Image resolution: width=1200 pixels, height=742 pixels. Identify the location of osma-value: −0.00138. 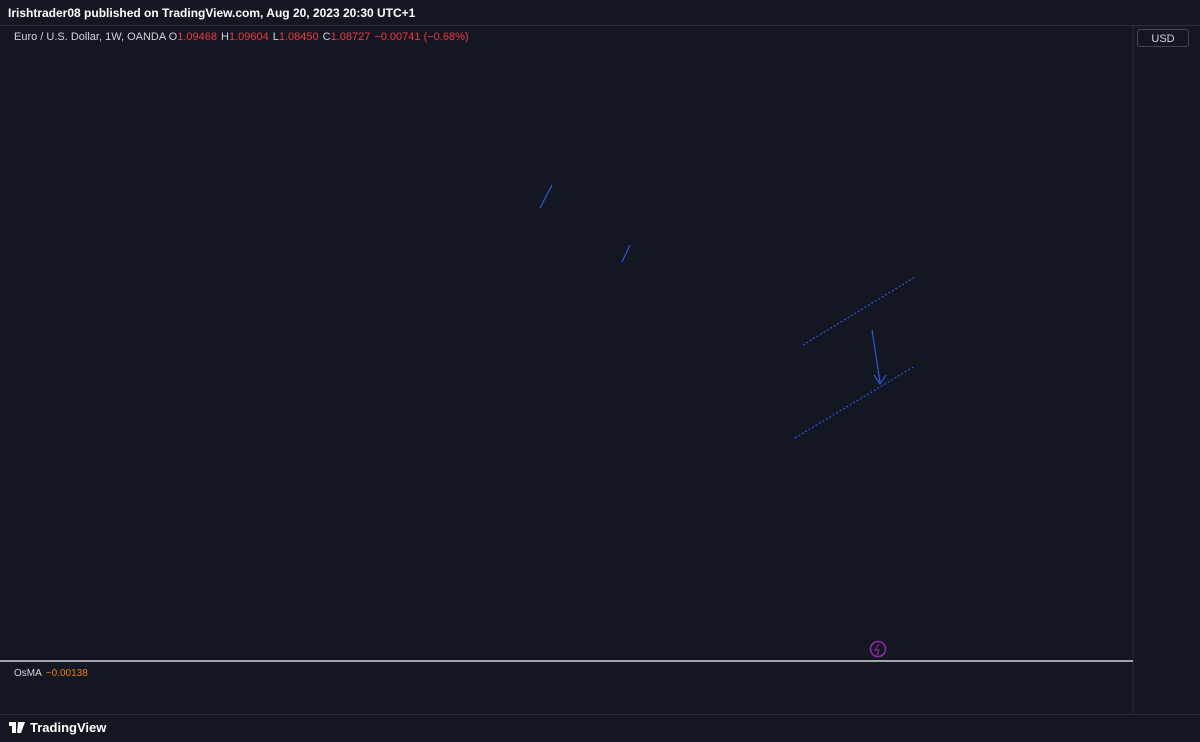
(66, 673).